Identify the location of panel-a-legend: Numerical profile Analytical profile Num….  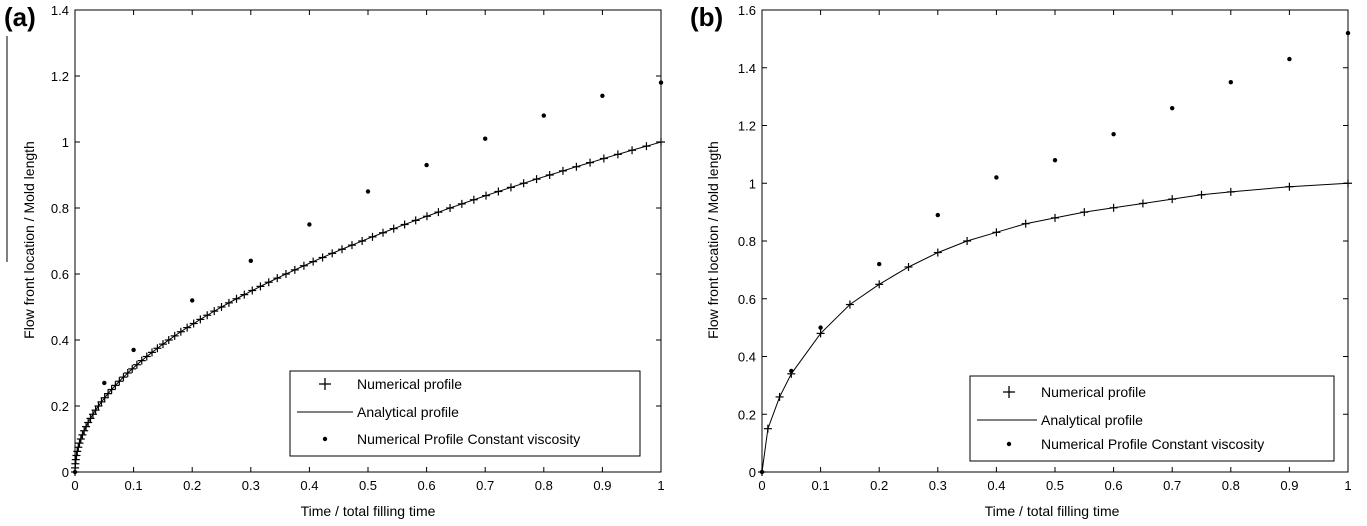
(465, 413).